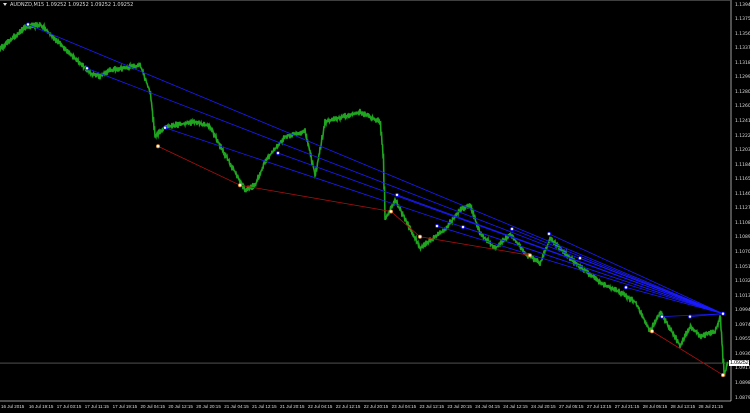 This screenshot has height=413, width=750. What do you see at coordinates (101, 5) in the screenshot?
I see `low-value: 1.09252` at bounding box center [101, 5].